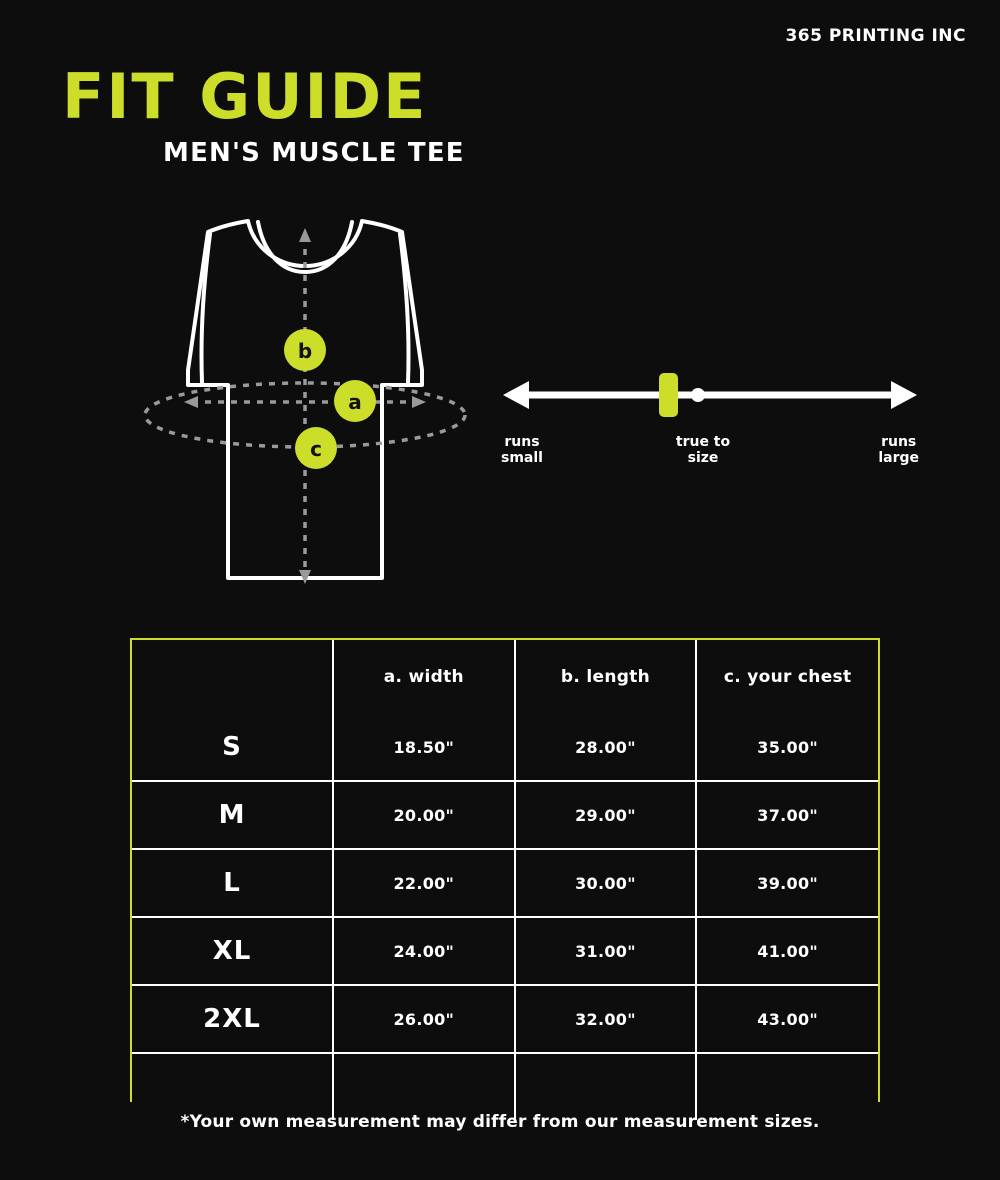  What do you see at coordinates (233, 815) in the screenshot?
I see `row-size: M` at bounding box center [233, 815].